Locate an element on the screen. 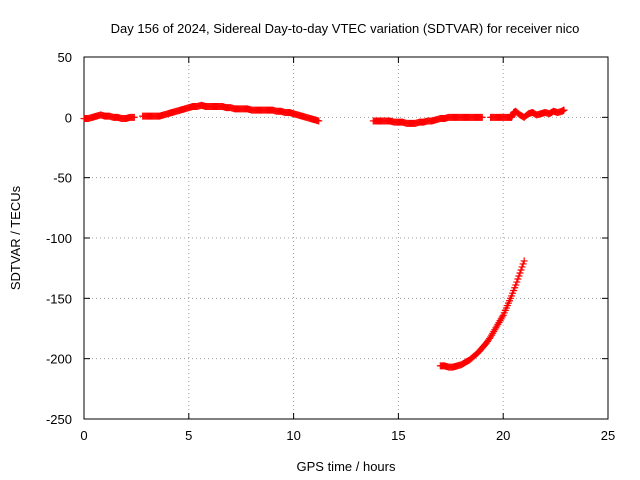  y-tick-label: -50 is located at coordinates (62, 178).